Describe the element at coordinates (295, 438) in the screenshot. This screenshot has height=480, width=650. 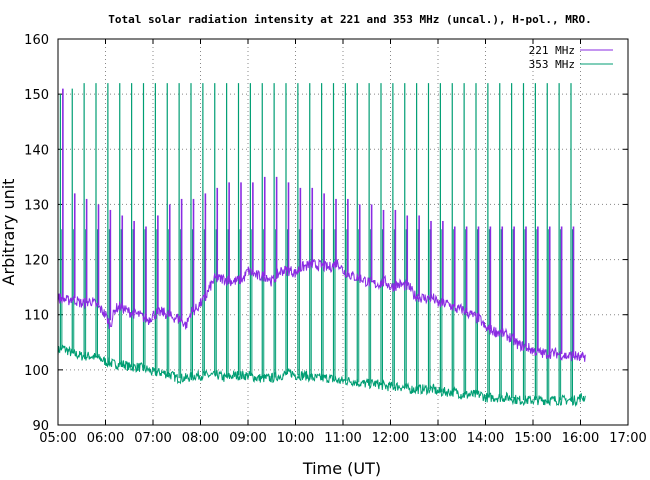
I see `x-tick-label: 10:00` at that location.